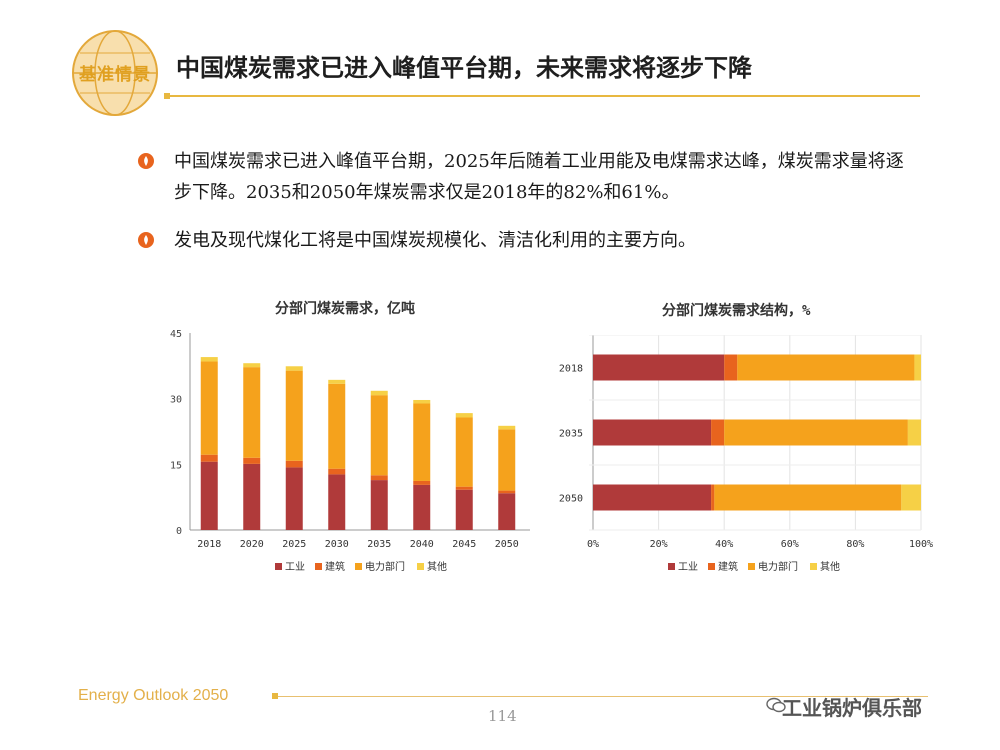  Describe the element at coordinates (464, 68) in the screenshot. I see `page-title: 中国煤炭需求已进入峰值平台期，未来需求将逐步下降` at that location.